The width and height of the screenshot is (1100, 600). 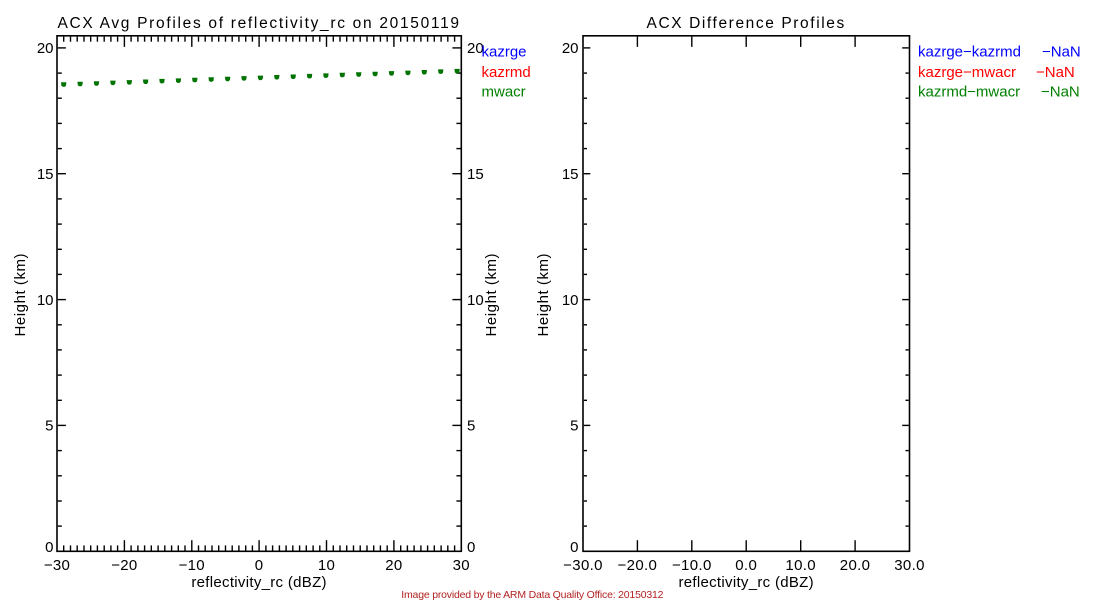 I want to click on svg-text: −10, so click(x=192, y=565).